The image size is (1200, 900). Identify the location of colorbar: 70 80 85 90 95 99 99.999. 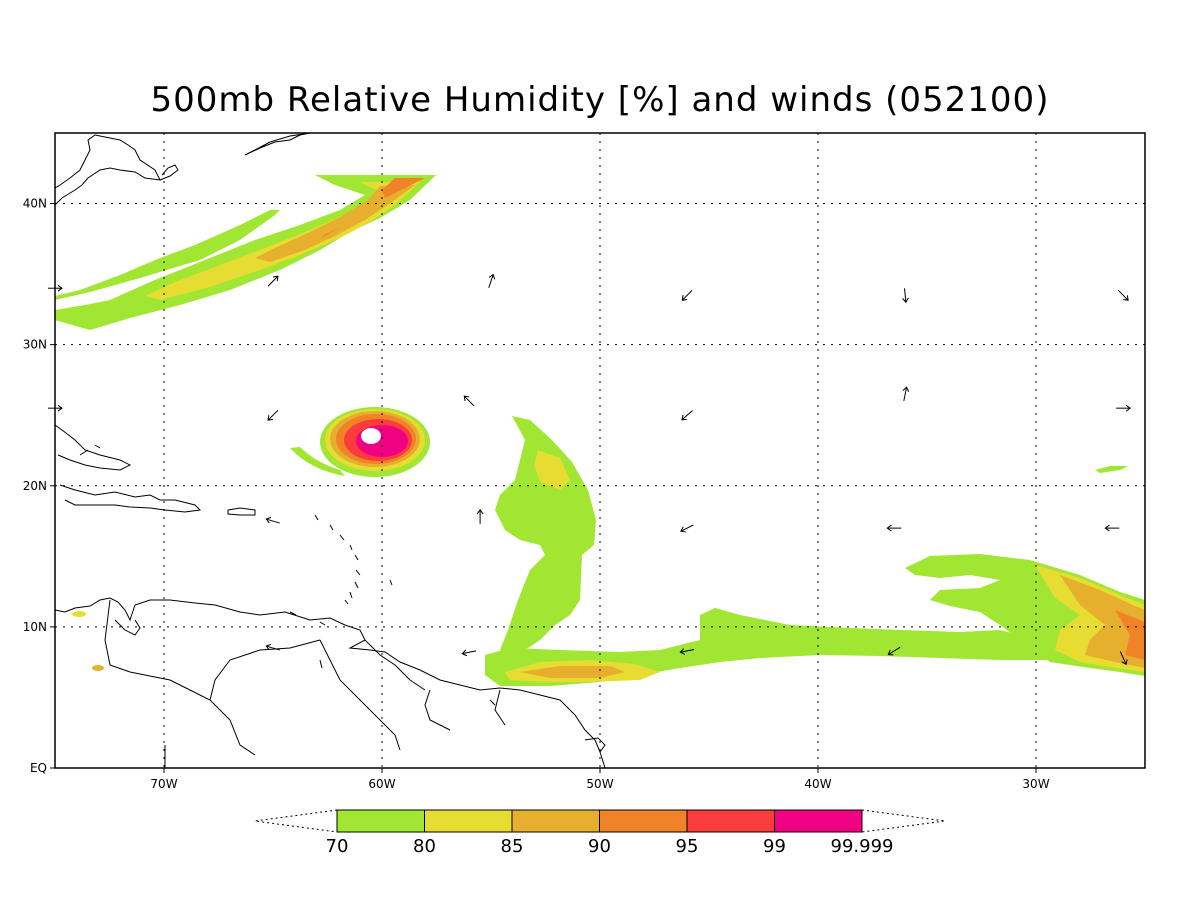
(600, 833).